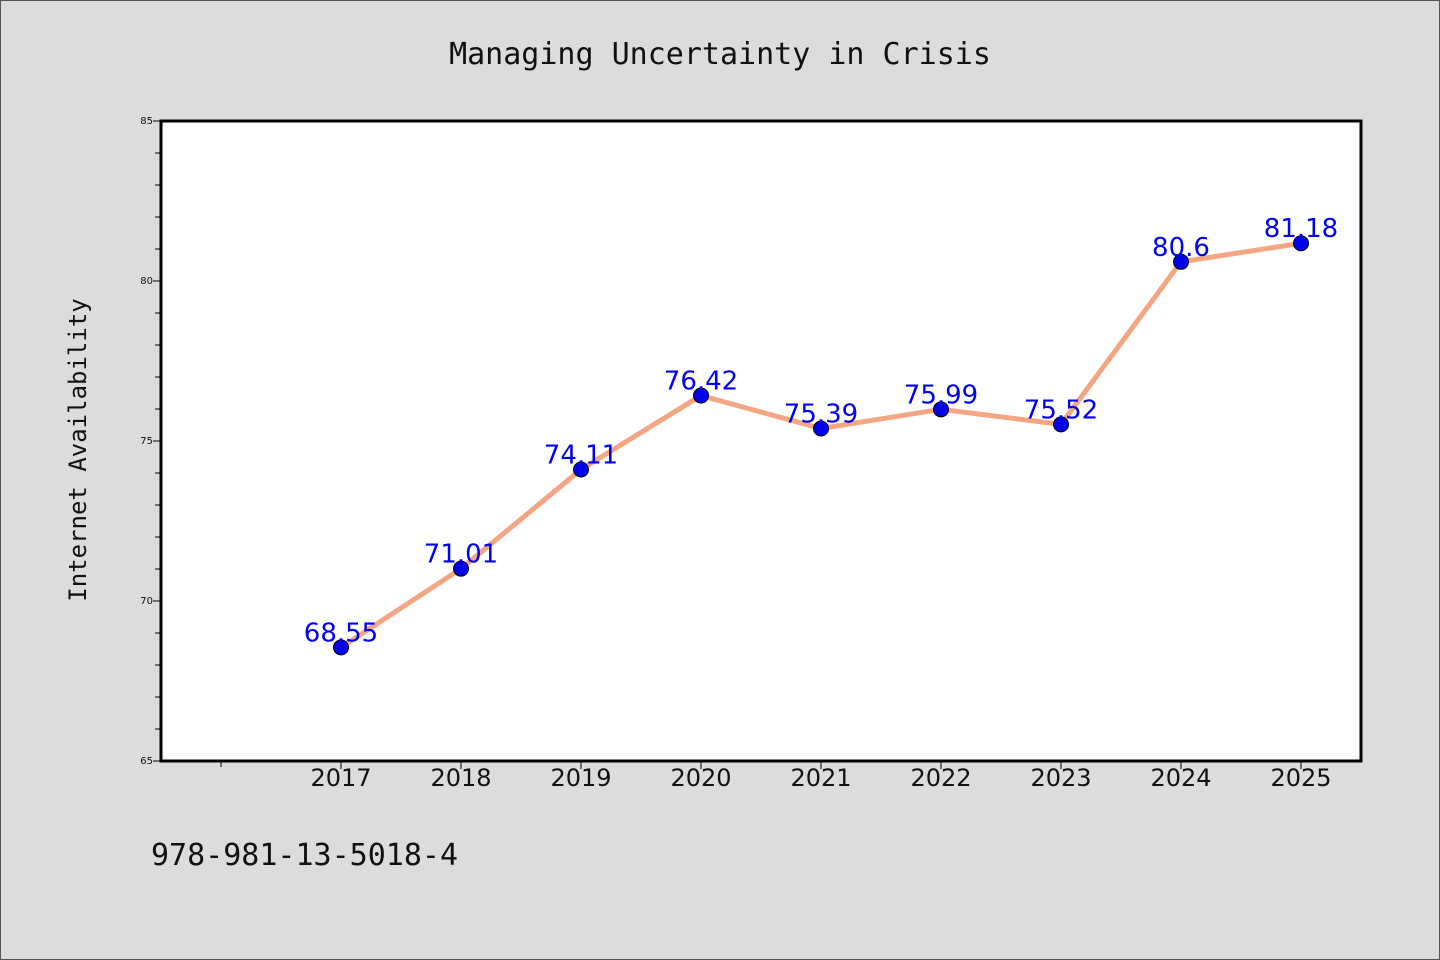 This screenshot has height=960, width=1440. What do you see at coordinates (941, 395) in the screenshot?
I see `data-label: 75.99` at bounding box center [941, 395].